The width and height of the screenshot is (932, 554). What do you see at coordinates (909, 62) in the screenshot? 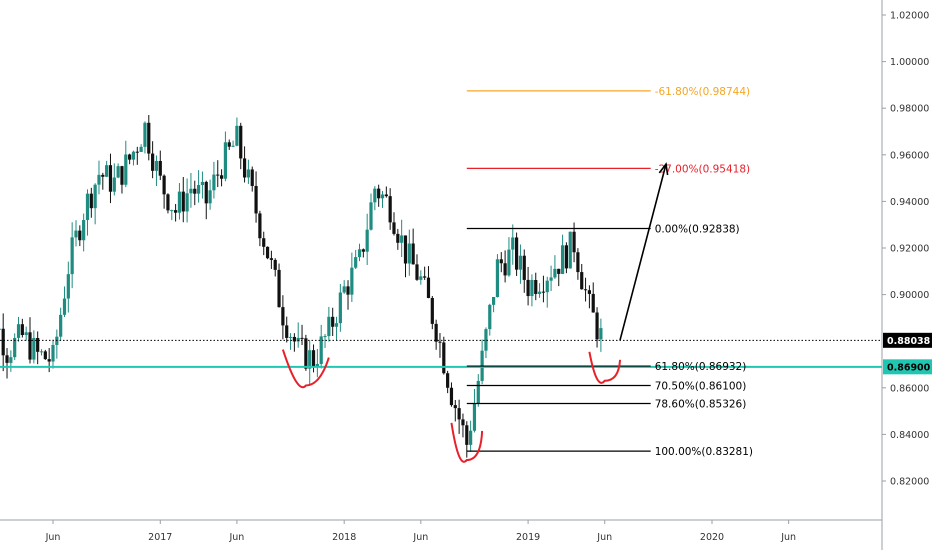
I see `y-tick-label: 1.00000` at bounding box center [909, 62].